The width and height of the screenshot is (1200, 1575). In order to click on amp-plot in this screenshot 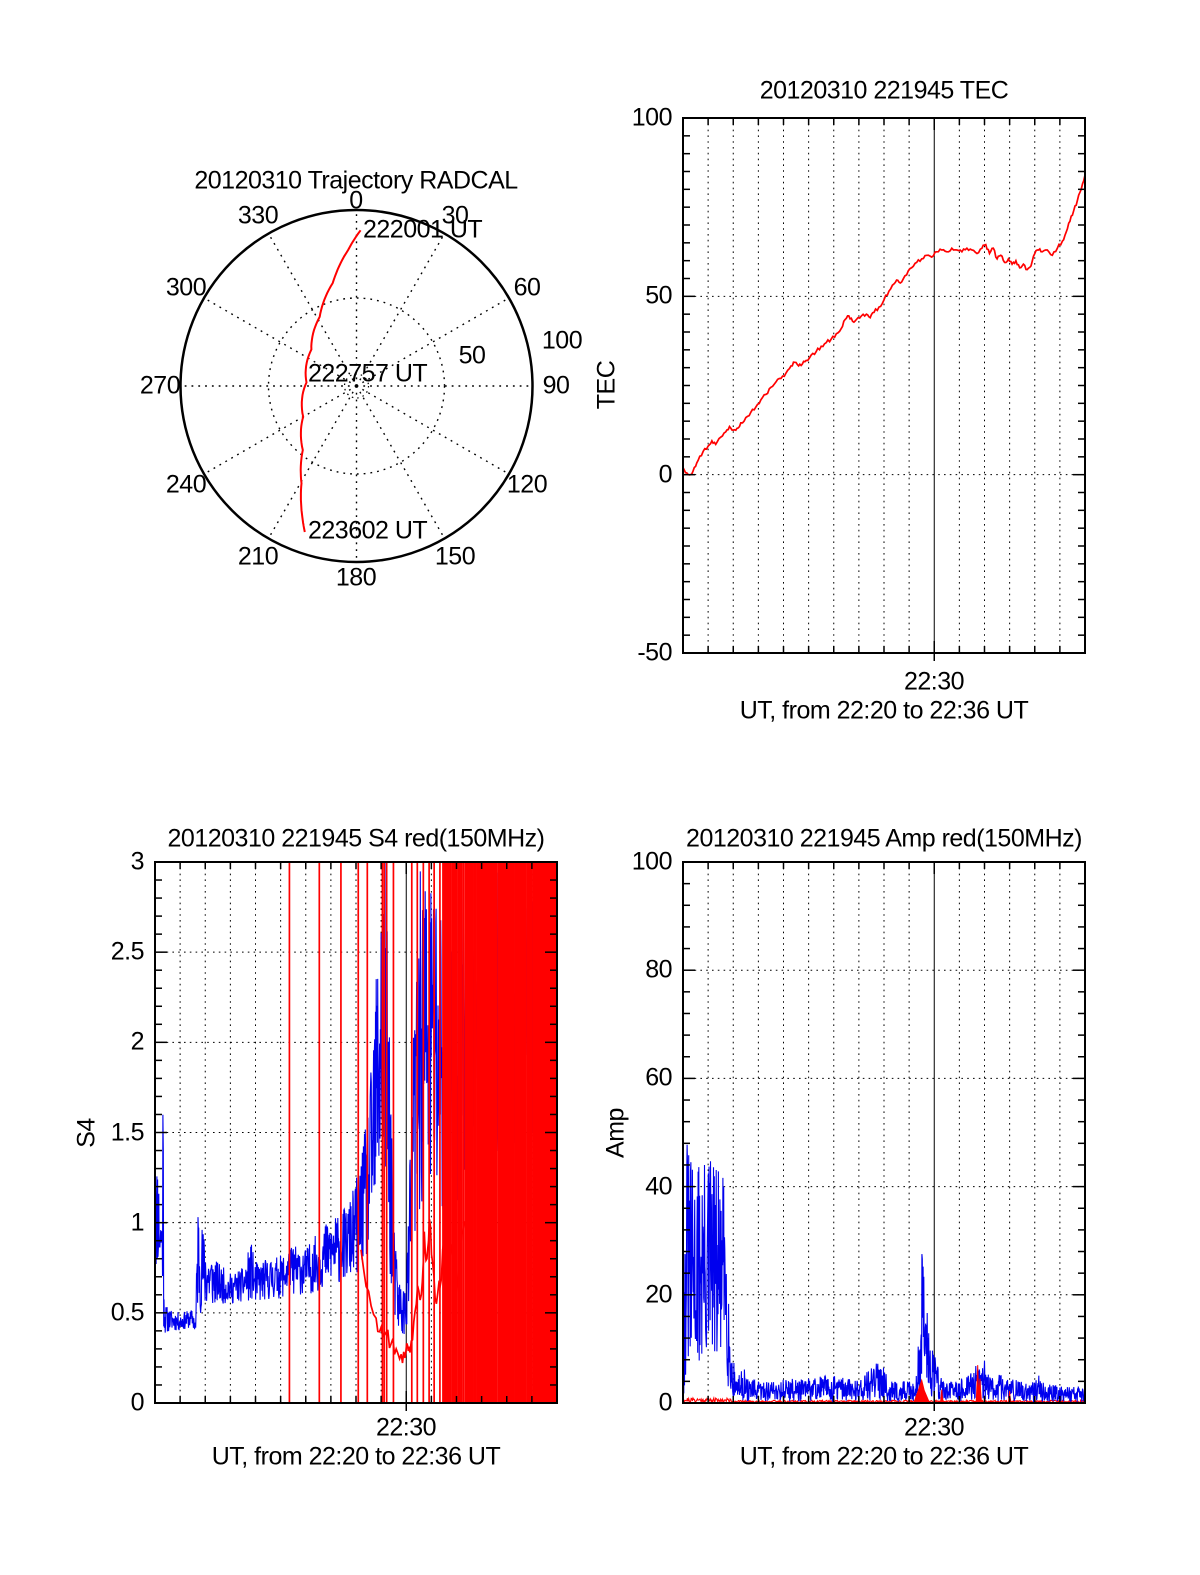, I will do `click(884, 1136)`.